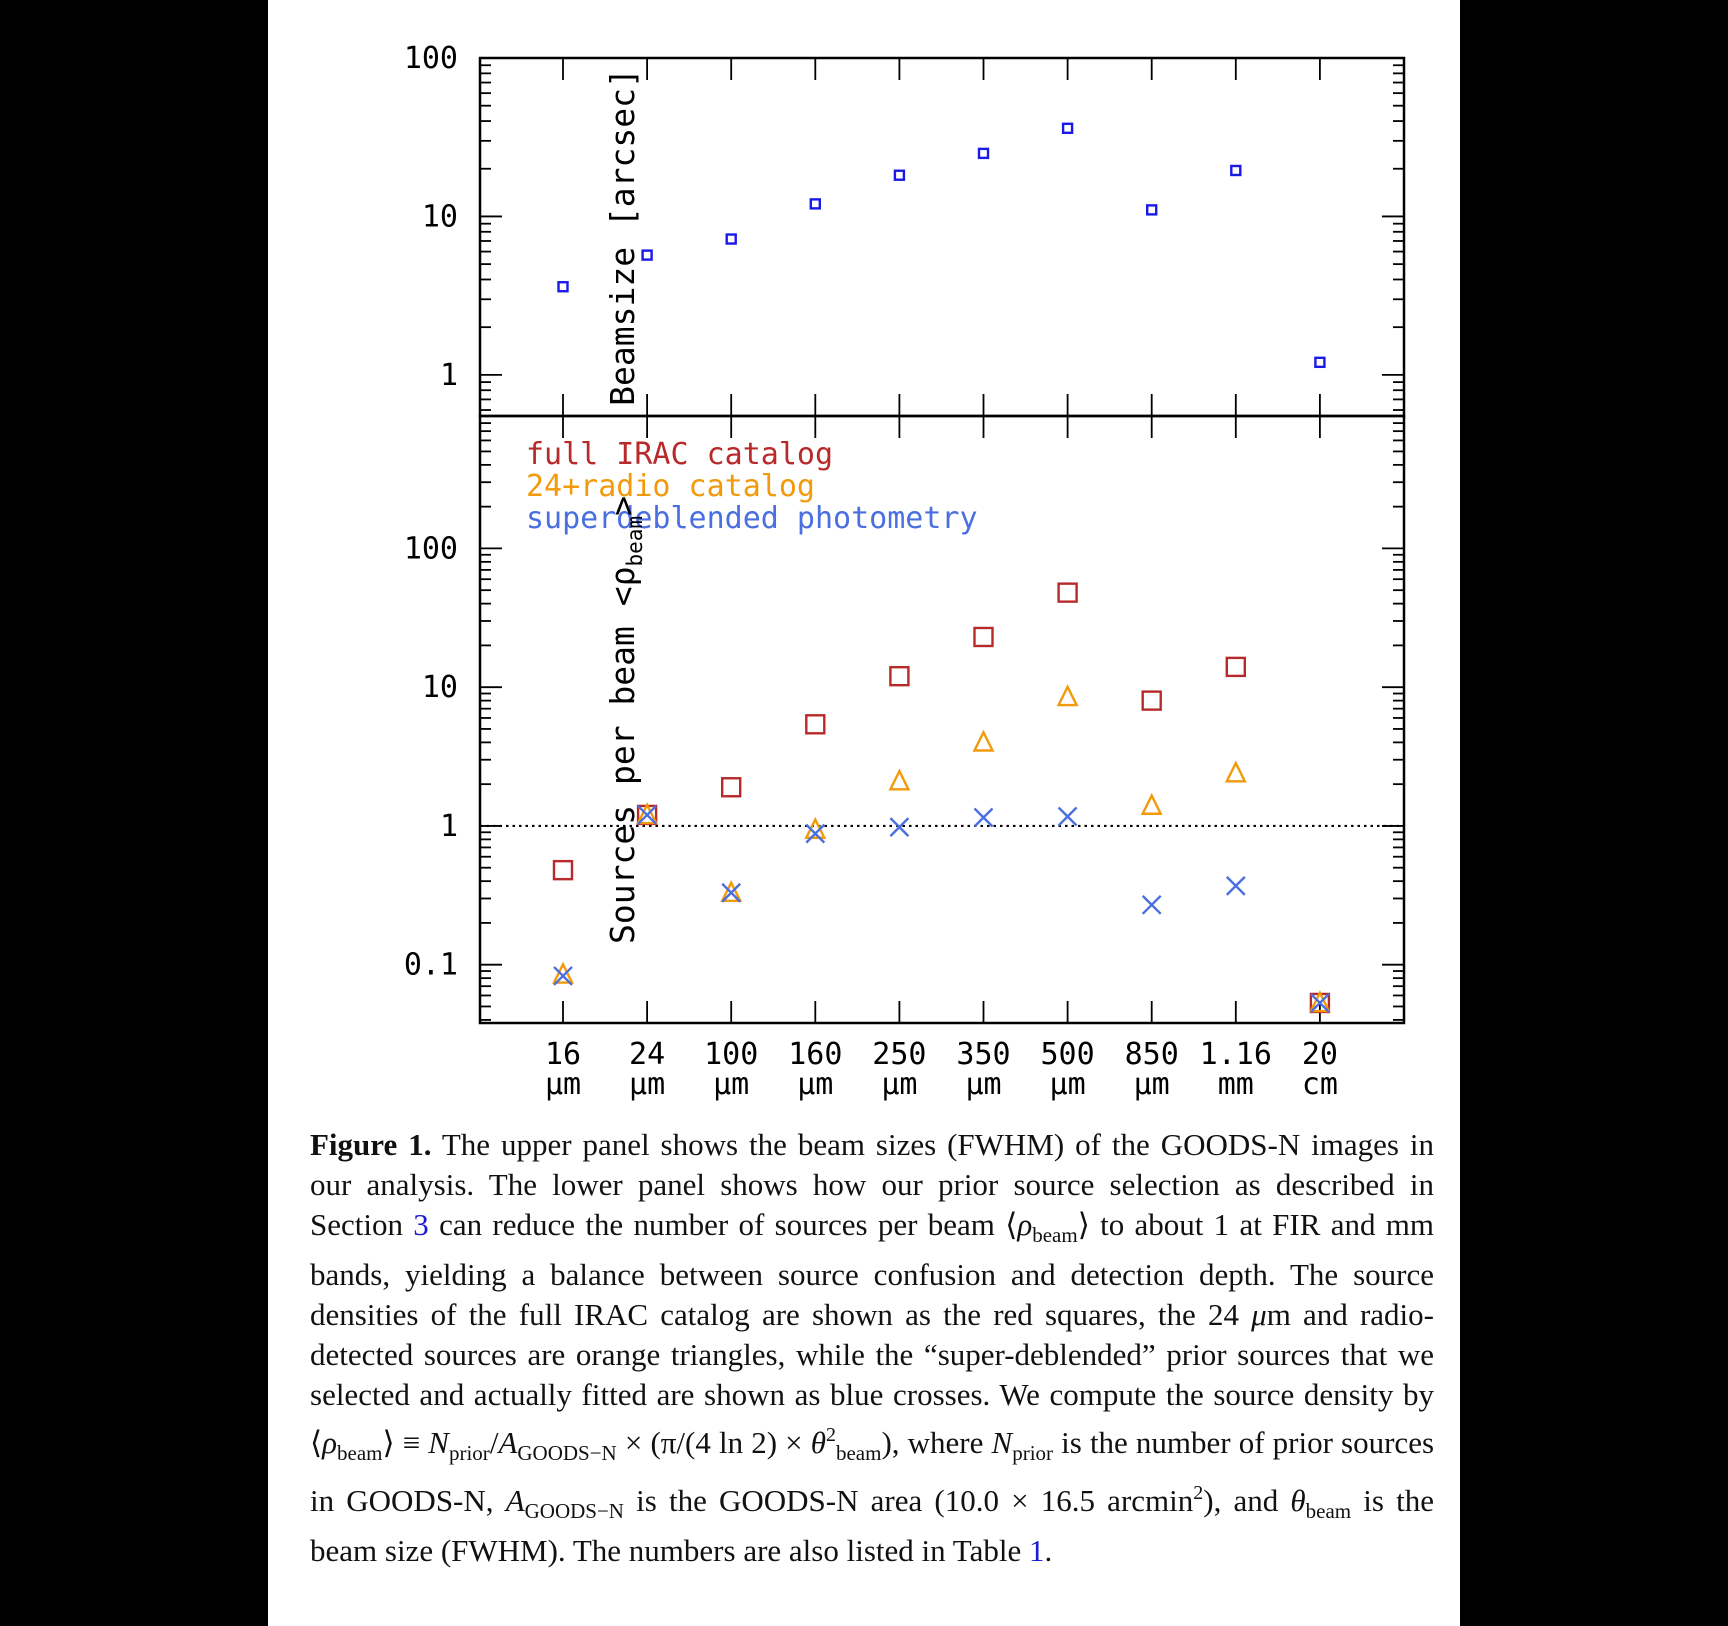 The height and width of the screenshot is (1626, 1728). What do you see at coordinates (563, 1054) in the screenshot?
I see `x-tick-value: 16` at bounding box center [563, 1054].